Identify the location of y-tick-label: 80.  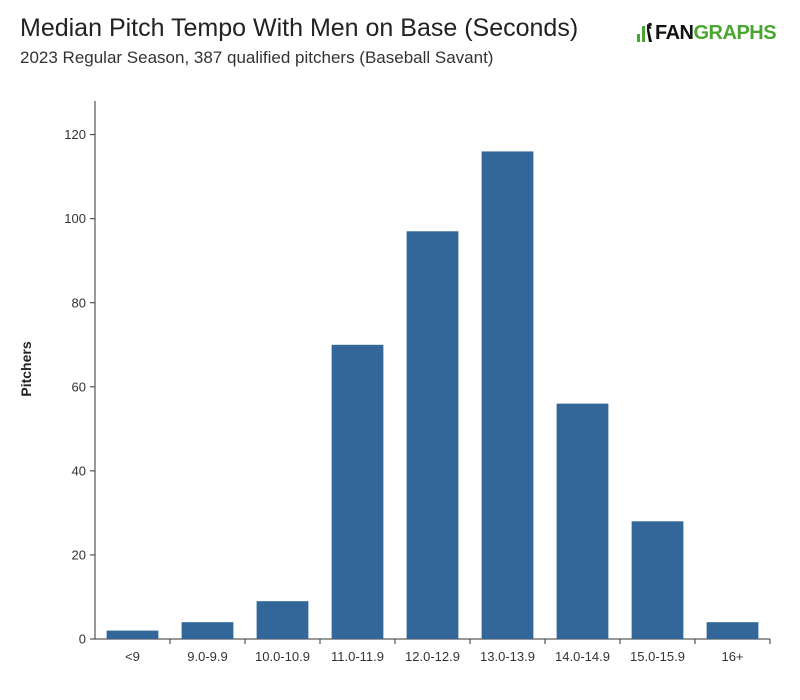
(79, 302).